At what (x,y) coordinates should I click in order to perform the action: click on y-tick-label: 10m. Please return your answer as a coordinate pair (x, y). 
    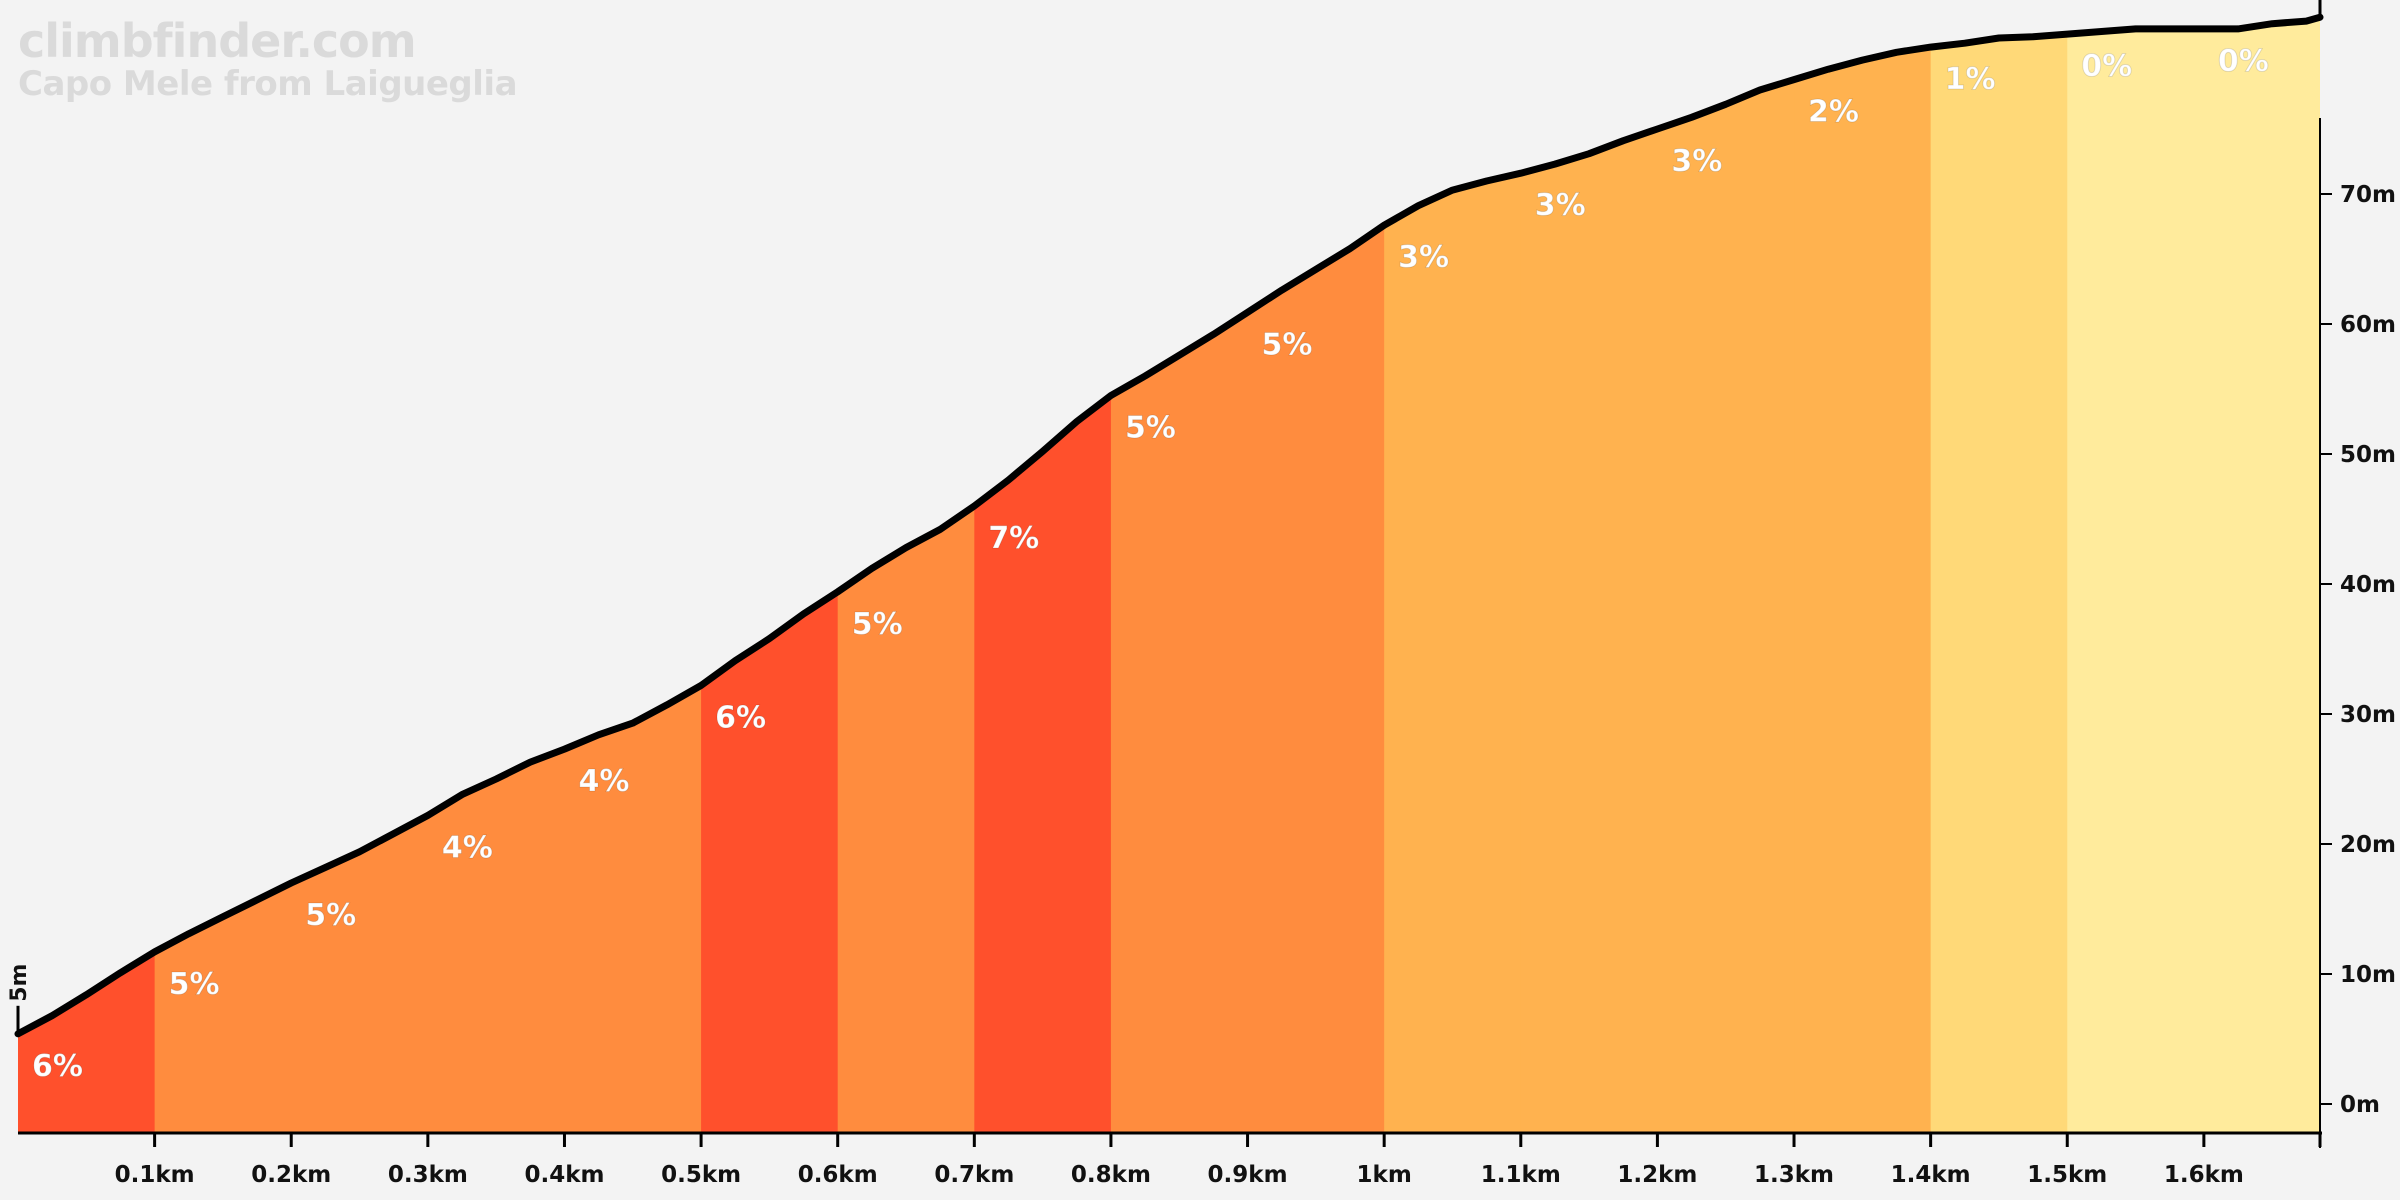
    Looking at the image, I should click on (2368, 975).